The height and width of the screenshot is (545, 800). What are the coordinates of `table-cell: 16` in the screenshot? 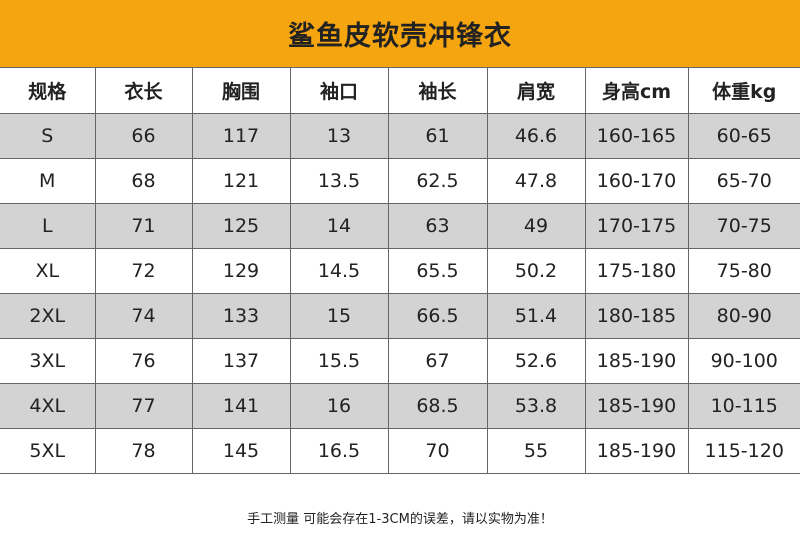 It's located at (339, 406).